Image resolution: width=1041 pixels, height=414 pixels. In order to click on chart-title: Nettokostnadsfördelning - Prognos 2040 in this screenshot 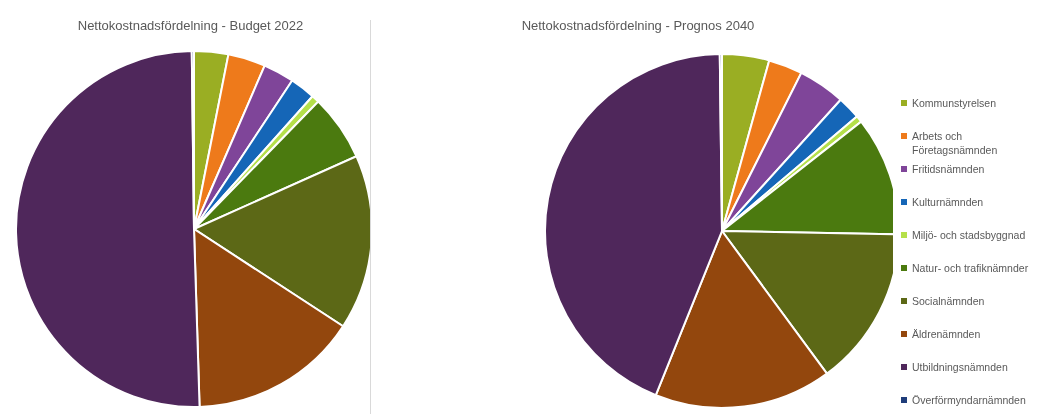, I will do `click(638, 25)`.